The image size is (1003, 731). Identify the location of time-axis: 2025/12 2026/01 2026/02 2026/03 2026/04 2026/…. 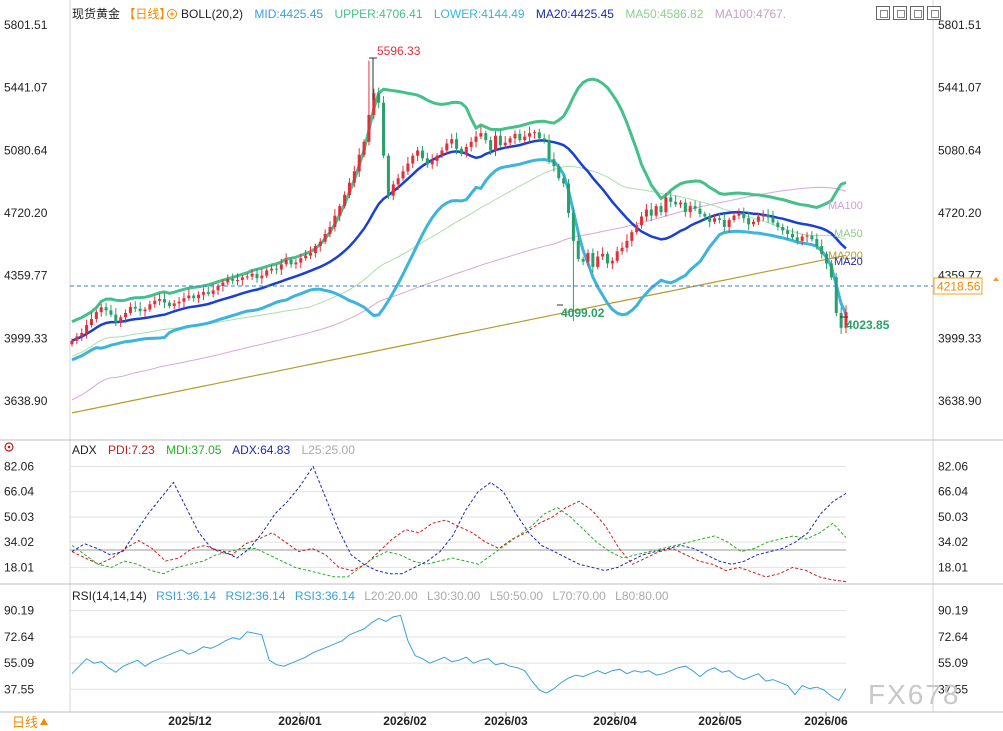
(508, 720).